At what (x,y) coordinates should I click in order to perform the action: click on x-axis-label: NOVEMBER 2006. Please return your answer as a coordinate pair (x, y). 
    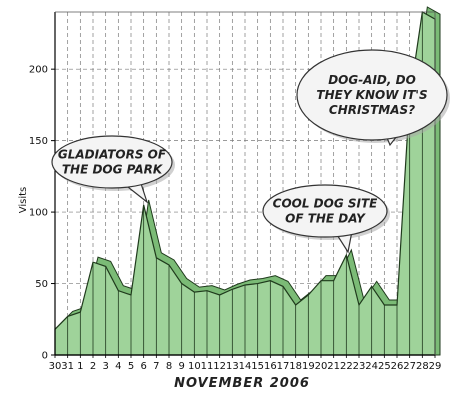
    Looking at the image, I should click on (242, 383).